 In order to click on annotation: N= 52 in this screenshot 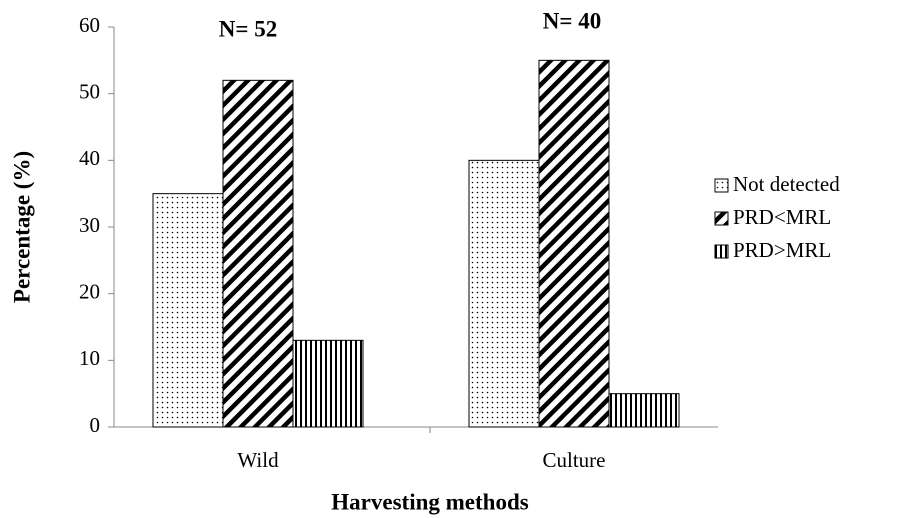, I will do `click(248, 28)`.